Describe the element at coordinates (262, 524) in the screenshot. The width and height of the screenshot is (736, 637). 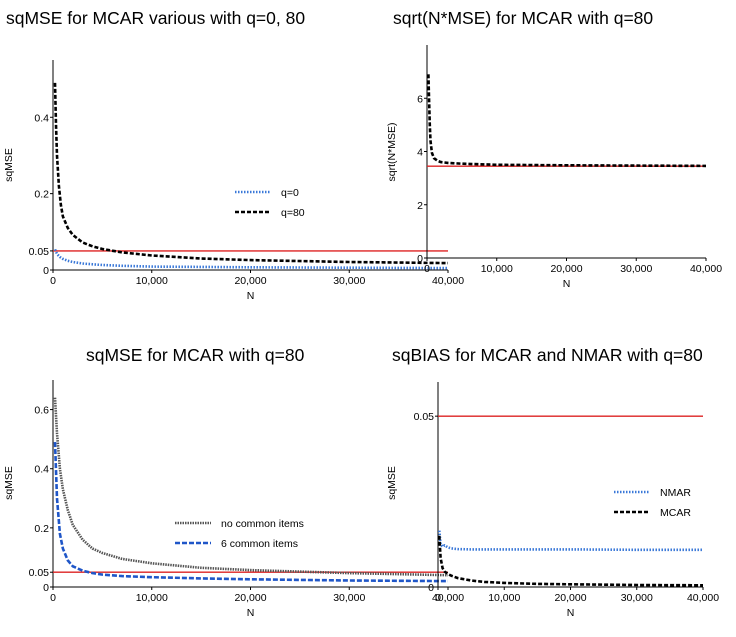
I see `legend-label: no common items` at that location.